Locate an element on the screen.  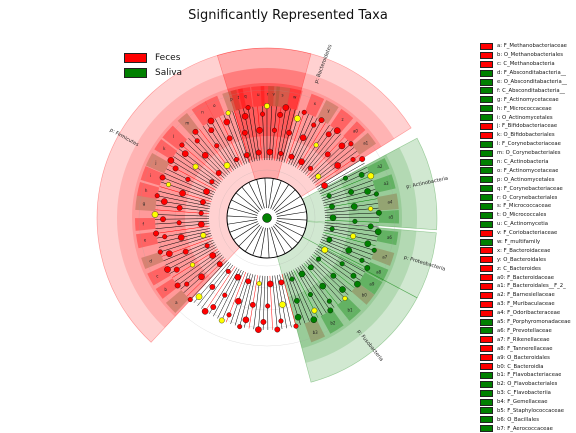
key-label: u: C_Actinomycetia is located at coordinates (522, 224).